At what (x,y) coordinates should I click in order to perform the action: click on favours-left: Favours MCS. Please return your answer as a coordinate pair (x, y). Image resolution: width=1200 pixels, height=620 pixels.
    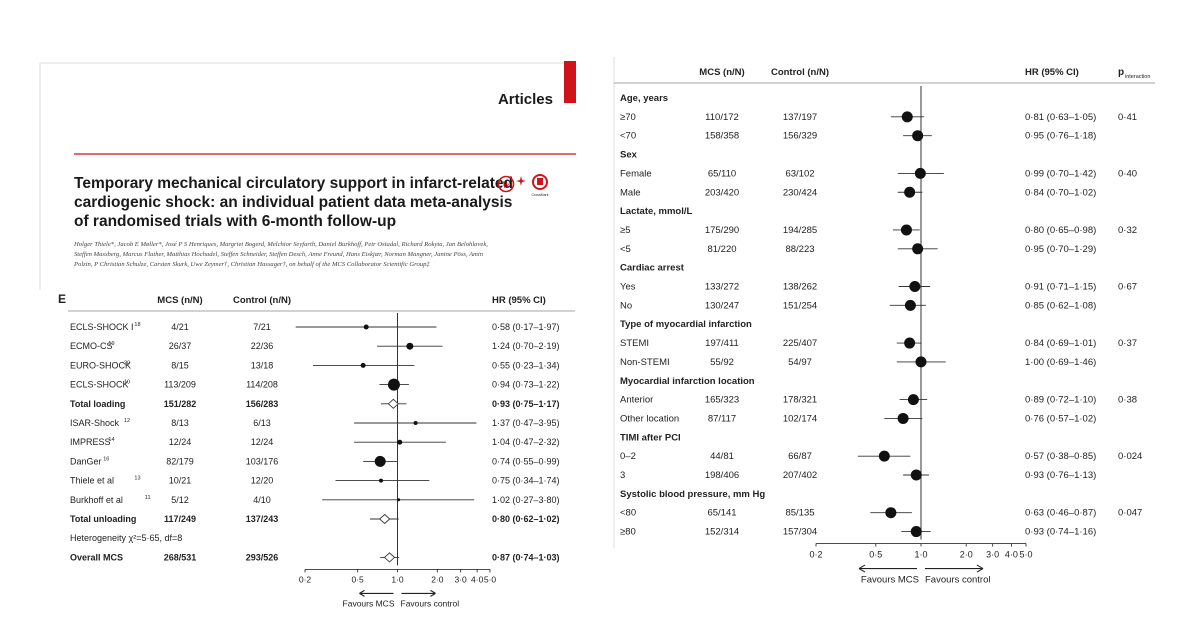
    Looking at the image, I should click on (369, 603).